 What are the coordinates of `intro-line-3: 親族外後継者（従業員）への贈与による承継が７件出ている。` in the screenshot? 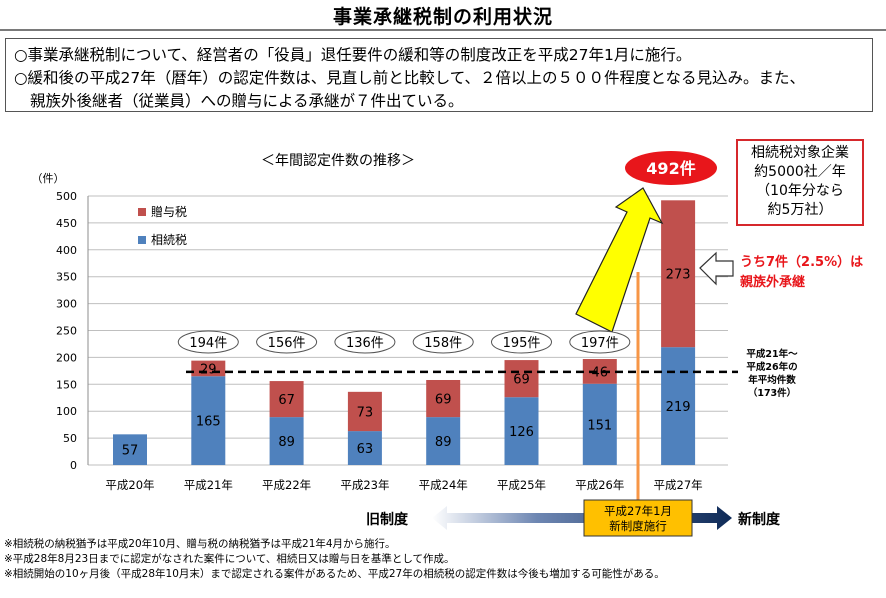 It's located at (247, 101).